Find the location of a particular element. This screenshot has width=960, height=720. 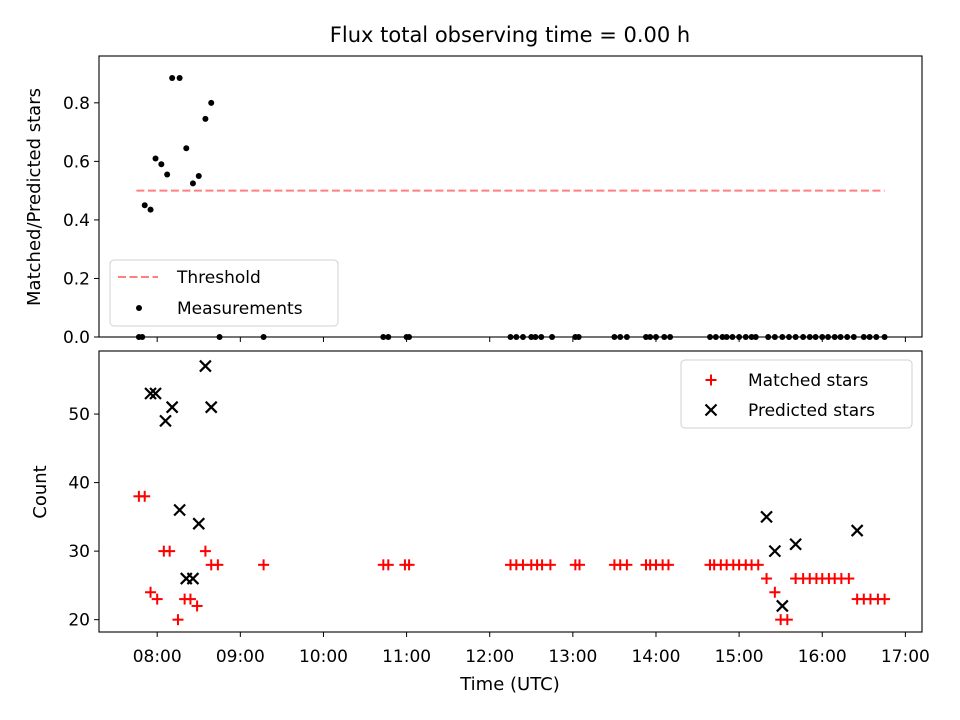

chart-title: Flux total observing time = 0.00 h is located at coordinates (510, 35).